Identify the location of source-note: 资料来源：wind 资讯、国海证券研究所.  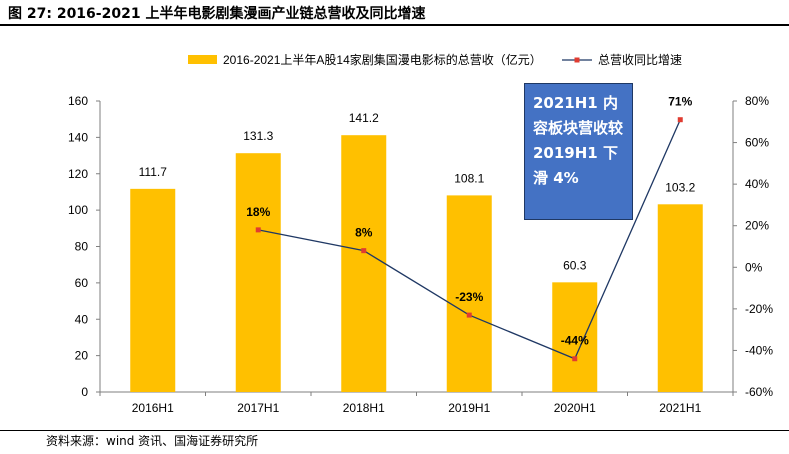
(152, 441).